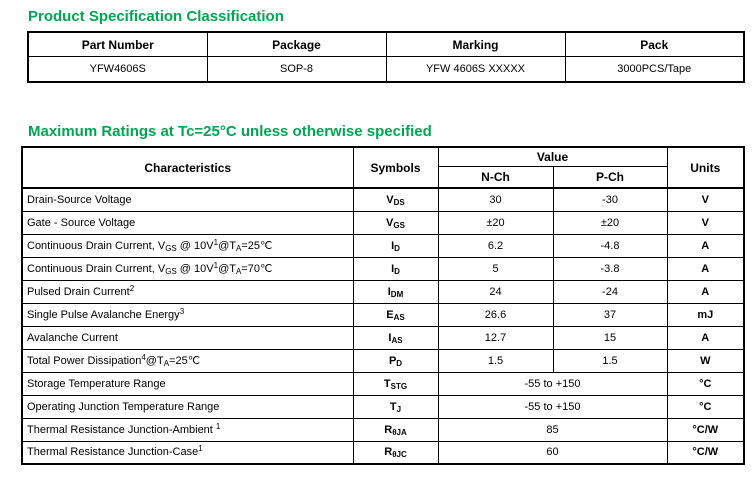 This screenshot has width=752, height=493. Describe the element at coordinates (117, 44) in the screenshot. I see `col-header-part-number: Part Number` at that location.